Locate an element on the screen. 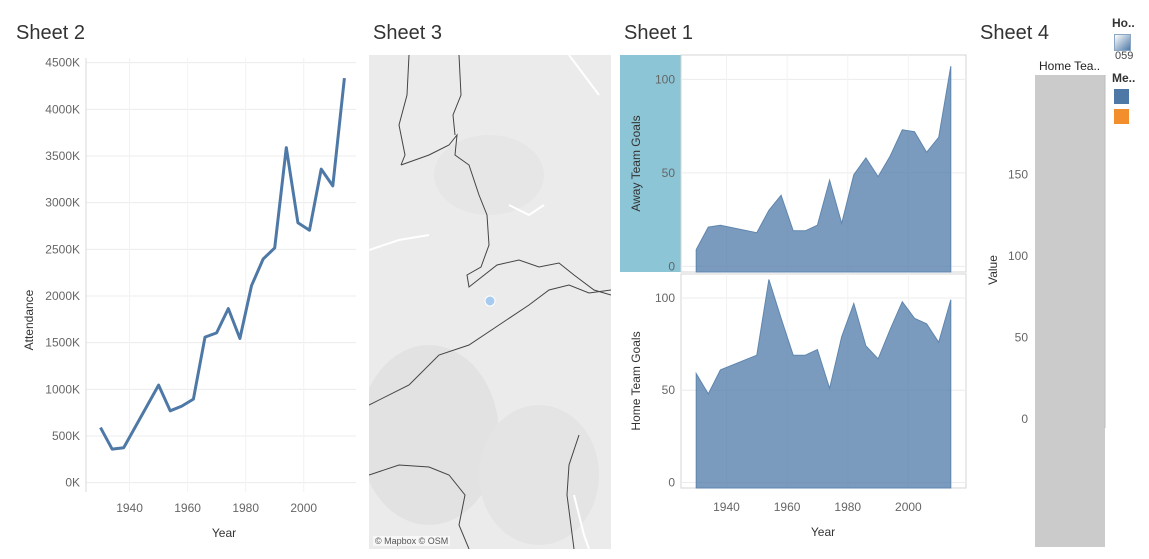 This screenshot has width=1149, height=559. y-axis-title: Value is located at coordinates (993, 270).